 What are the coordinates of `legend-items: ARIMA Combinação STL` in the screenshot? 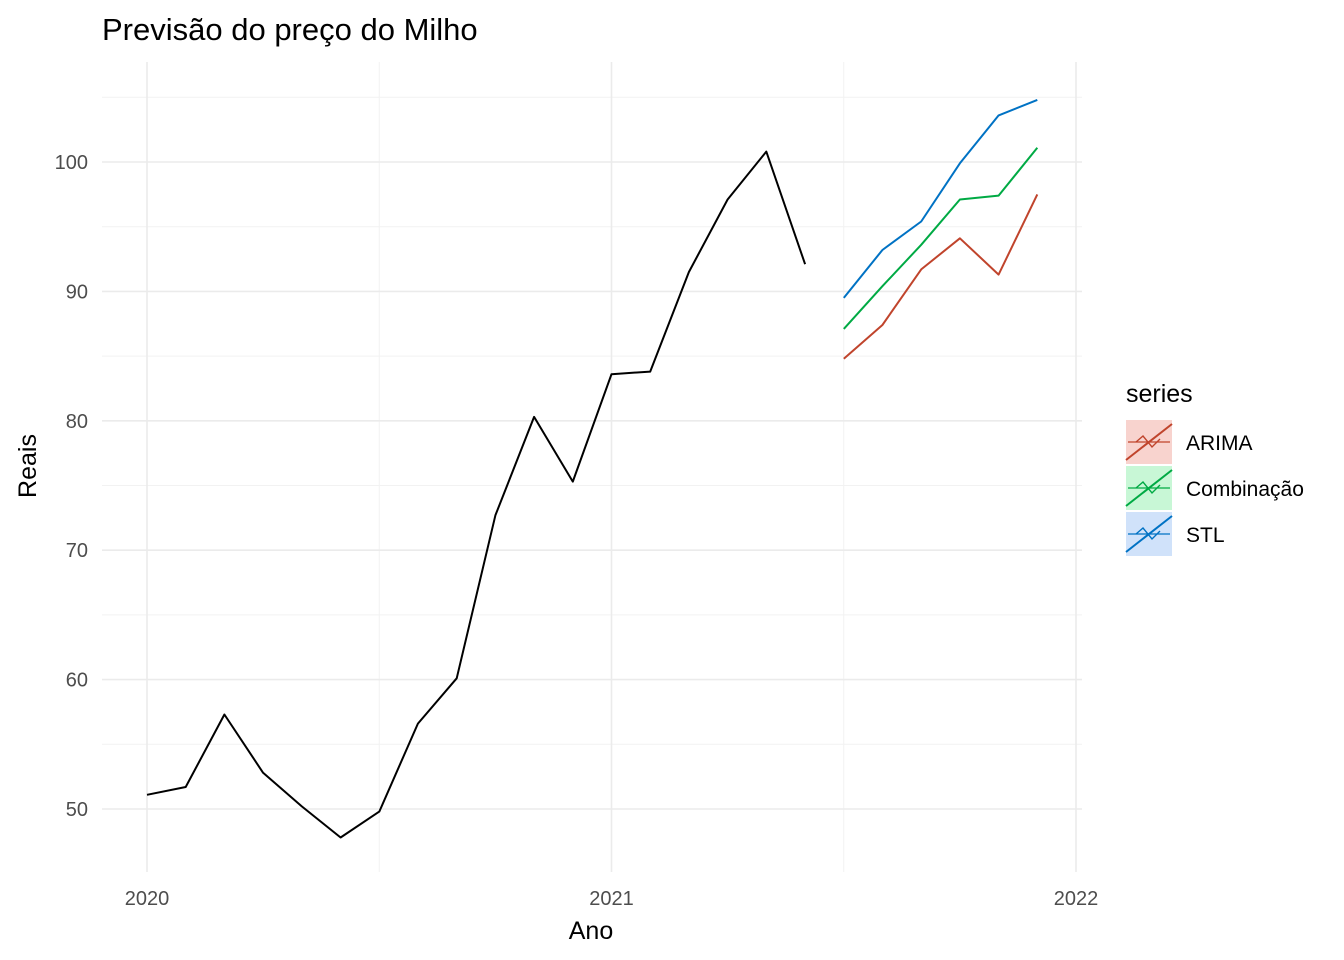 It's located at (1214, 488).